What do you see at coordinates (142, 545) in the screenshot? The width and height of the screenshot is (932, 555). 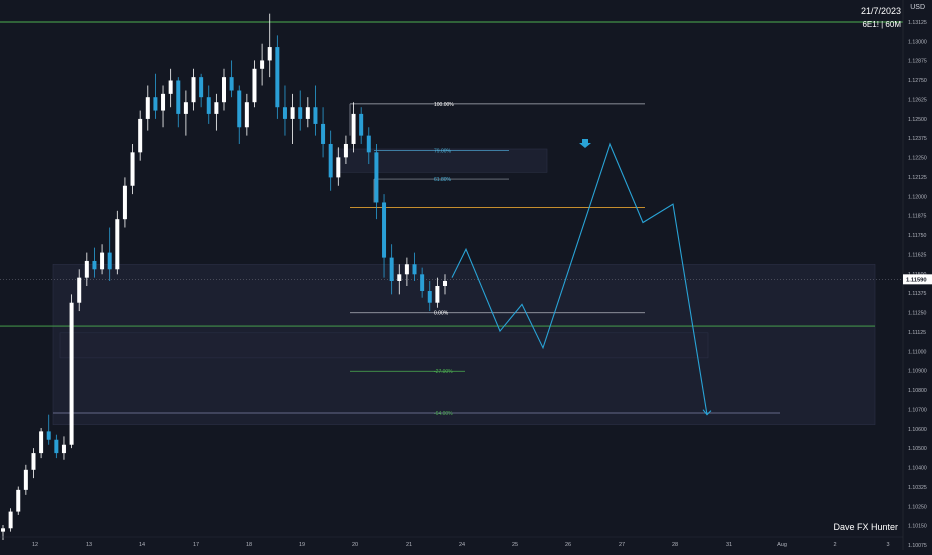 I see `x-tick-2: 14` at bounding box center [142, 545].